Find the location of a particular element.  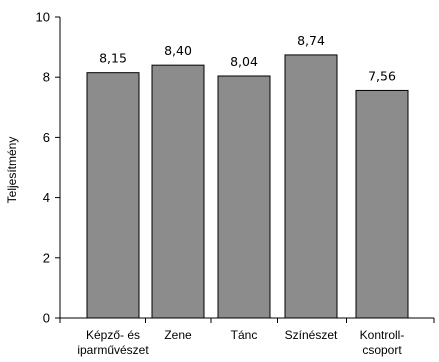

x-tick-label: Zene is located at coordinates (178, 335).